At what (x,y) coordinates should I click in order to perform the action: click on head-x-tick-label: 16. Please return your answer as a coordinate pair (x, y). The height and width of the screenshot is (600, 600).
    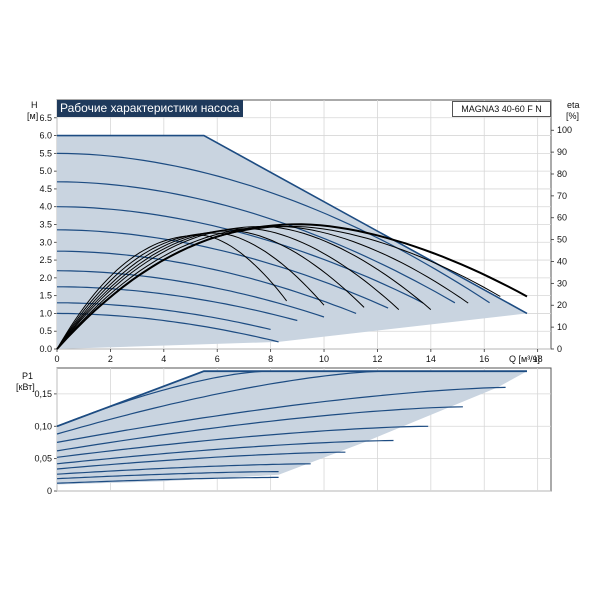
    Looking at the image, I should click on (484, 359).